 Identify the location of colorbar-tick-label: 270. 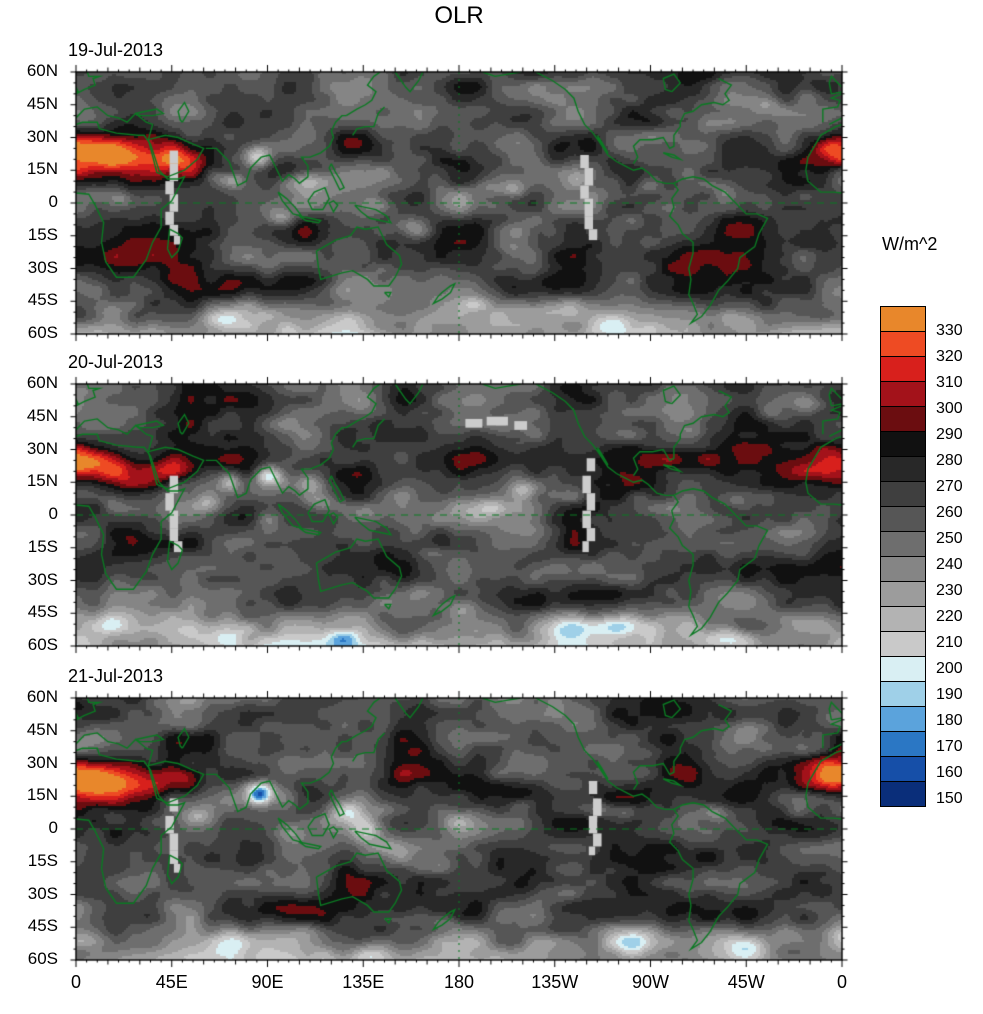
(949, 486).